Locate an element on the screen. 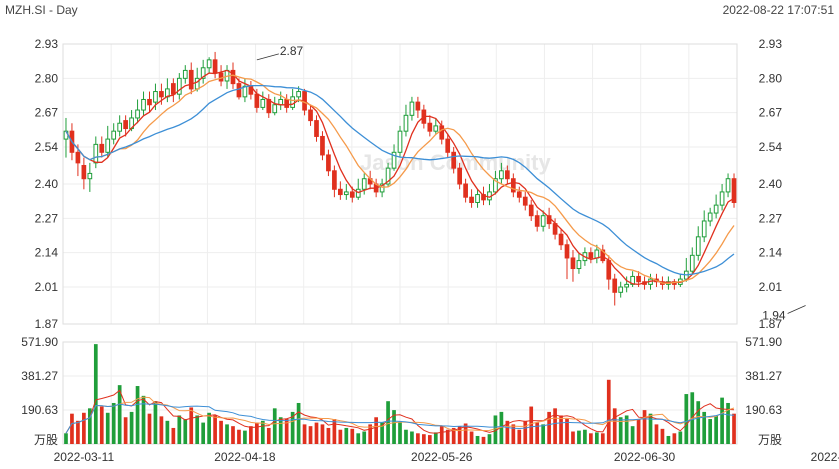 Image resolution: width=839 pixels, height=469 pixels. volume-tick-label-left: 190.63 is located at coordinates (39, 410).